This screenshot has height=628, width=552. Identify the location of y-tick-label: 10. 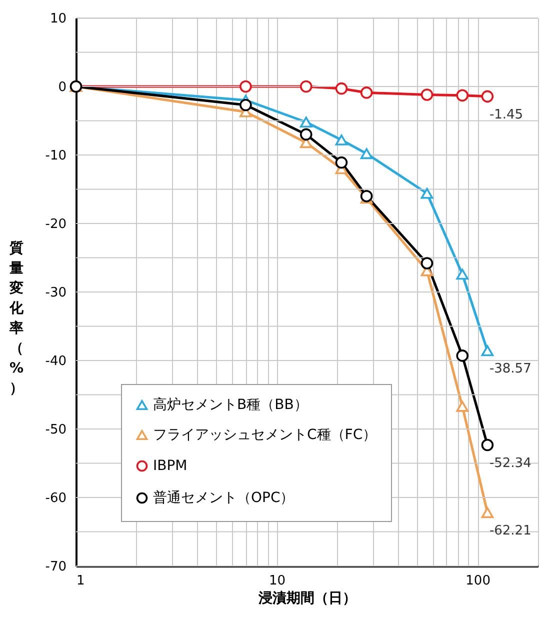
(58, 19).